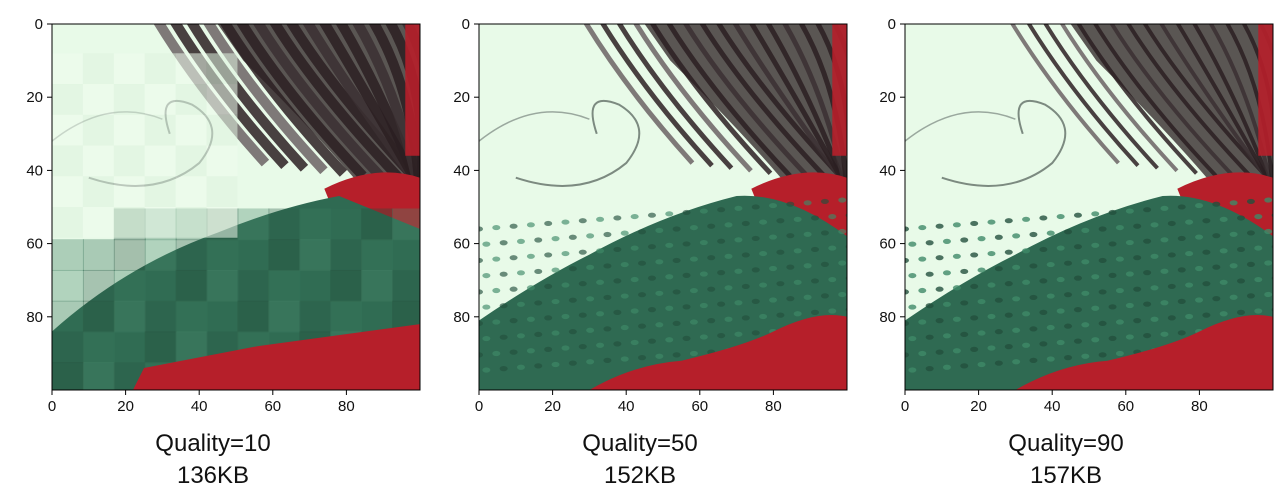 This screenshot has height=502, width=1280. I want to click on quality-label: Quality=50, so click(640, 443).